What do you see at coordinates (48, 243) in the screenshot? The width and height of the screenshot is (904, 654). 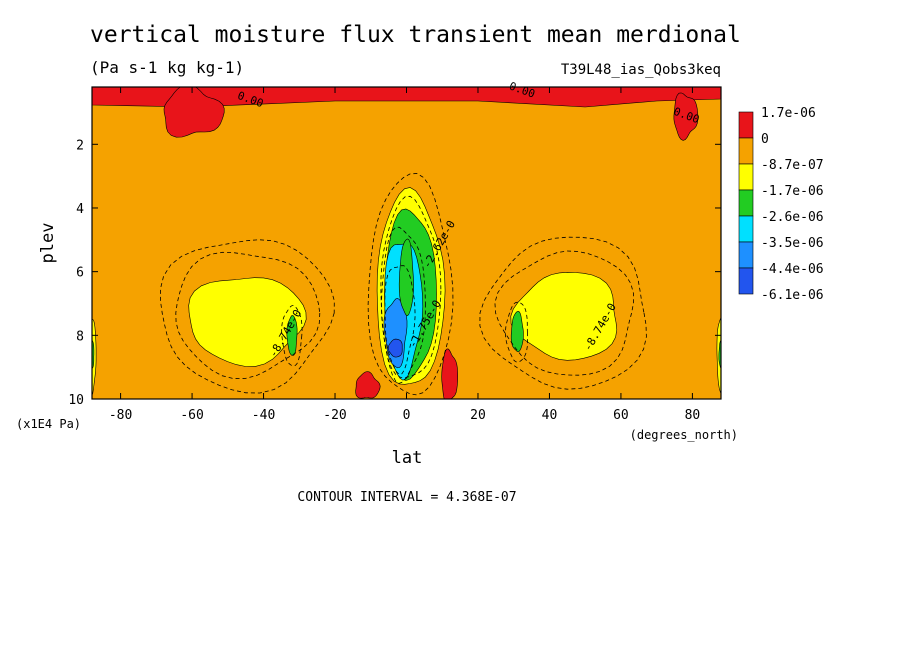 I see `y-axis-label: plev` at bounding box center [48, 243].